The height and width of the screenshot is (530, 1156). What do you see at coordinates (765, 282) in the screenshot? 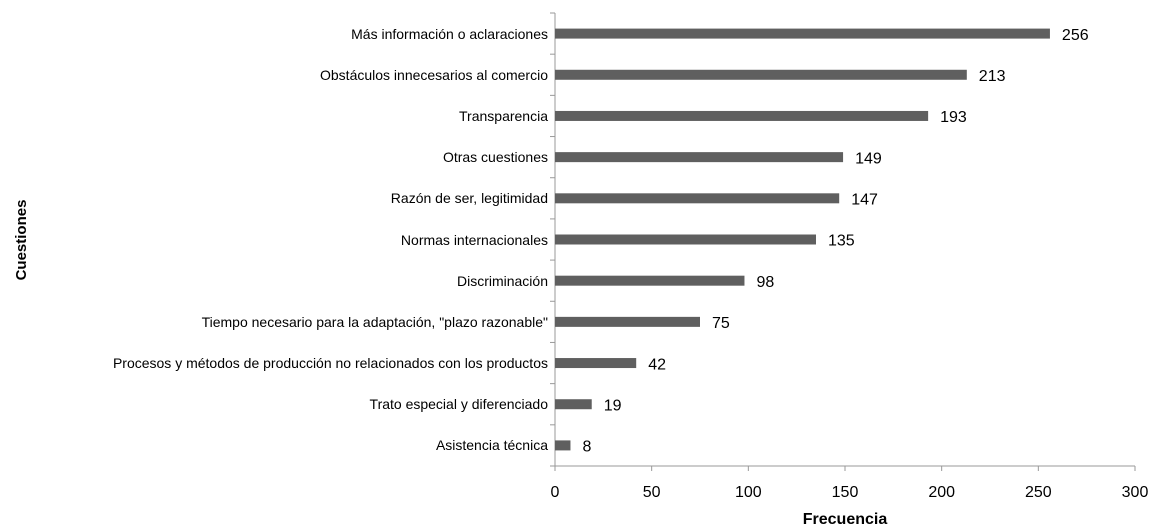
I see `value-label: 98` at bounding box center [765, 282].